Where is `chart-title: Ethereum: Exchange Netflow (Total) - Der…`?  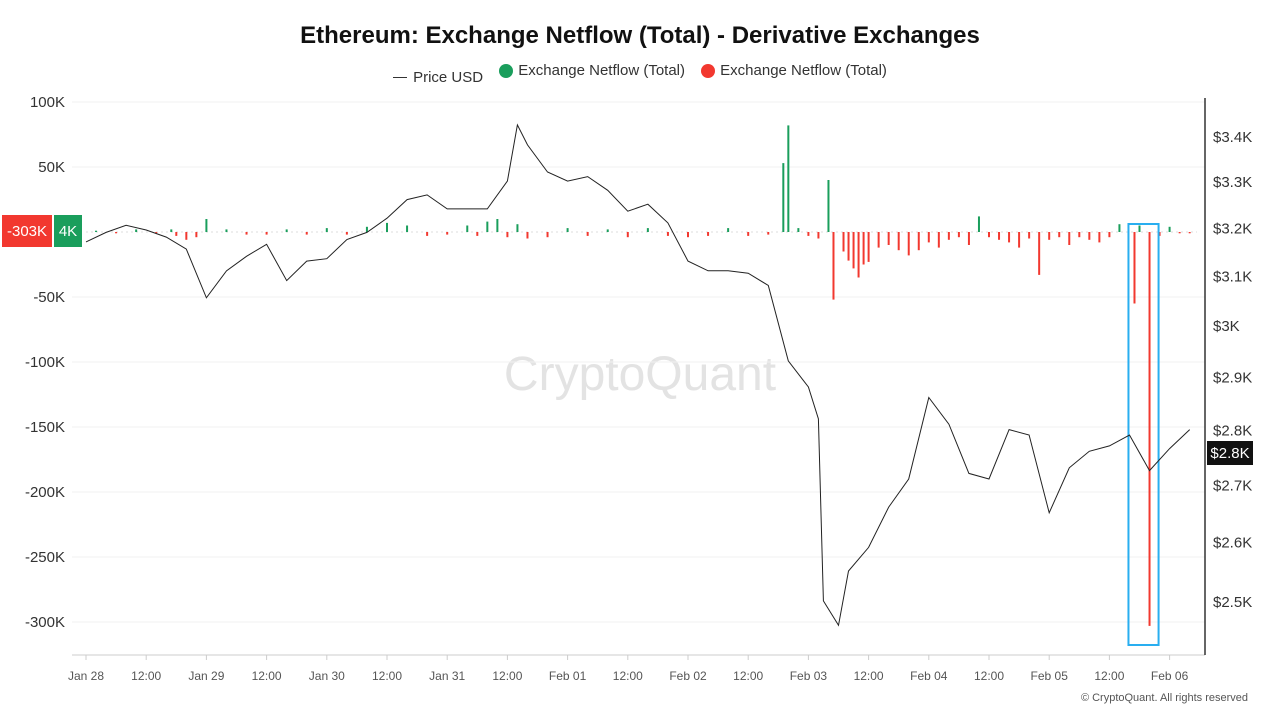 chart-title: Ethereum: Exchange Netflow (Total) - Der… is located at coordinates (640, 35).